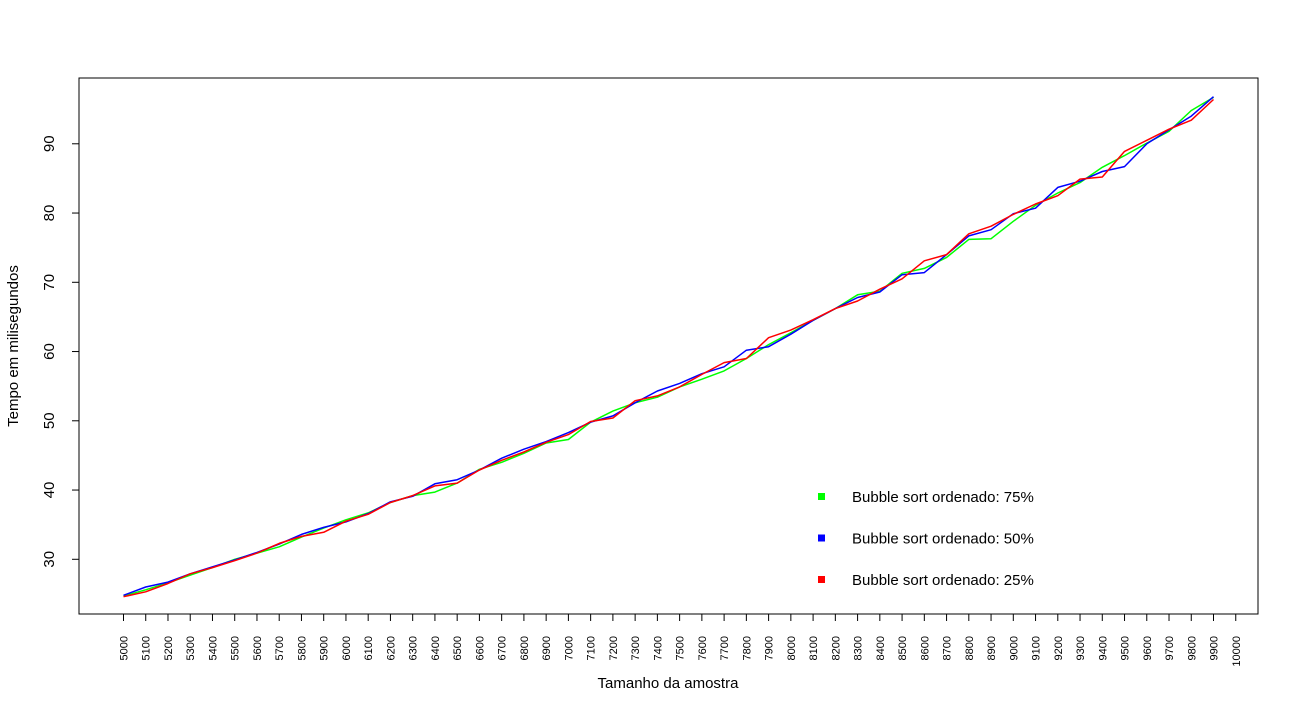  I want to click on x-tick-label: 9400, so click(1103, 648).